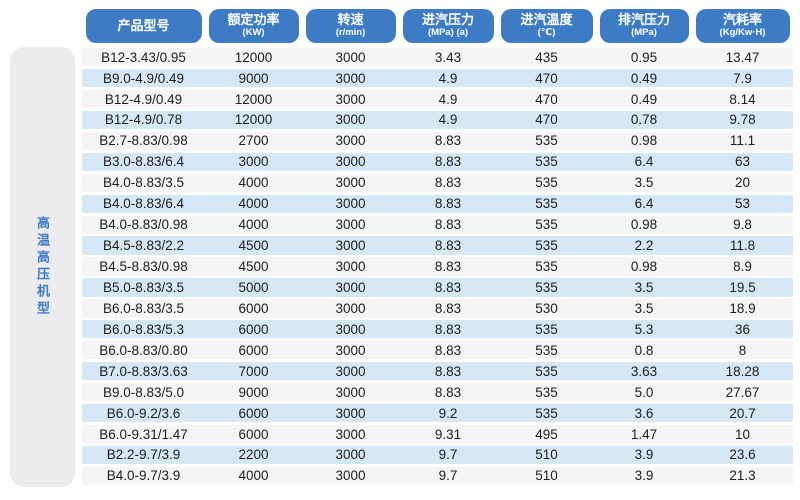 The image size is (800, 500). I want to click on cell-value: 10, so click(742, 434).